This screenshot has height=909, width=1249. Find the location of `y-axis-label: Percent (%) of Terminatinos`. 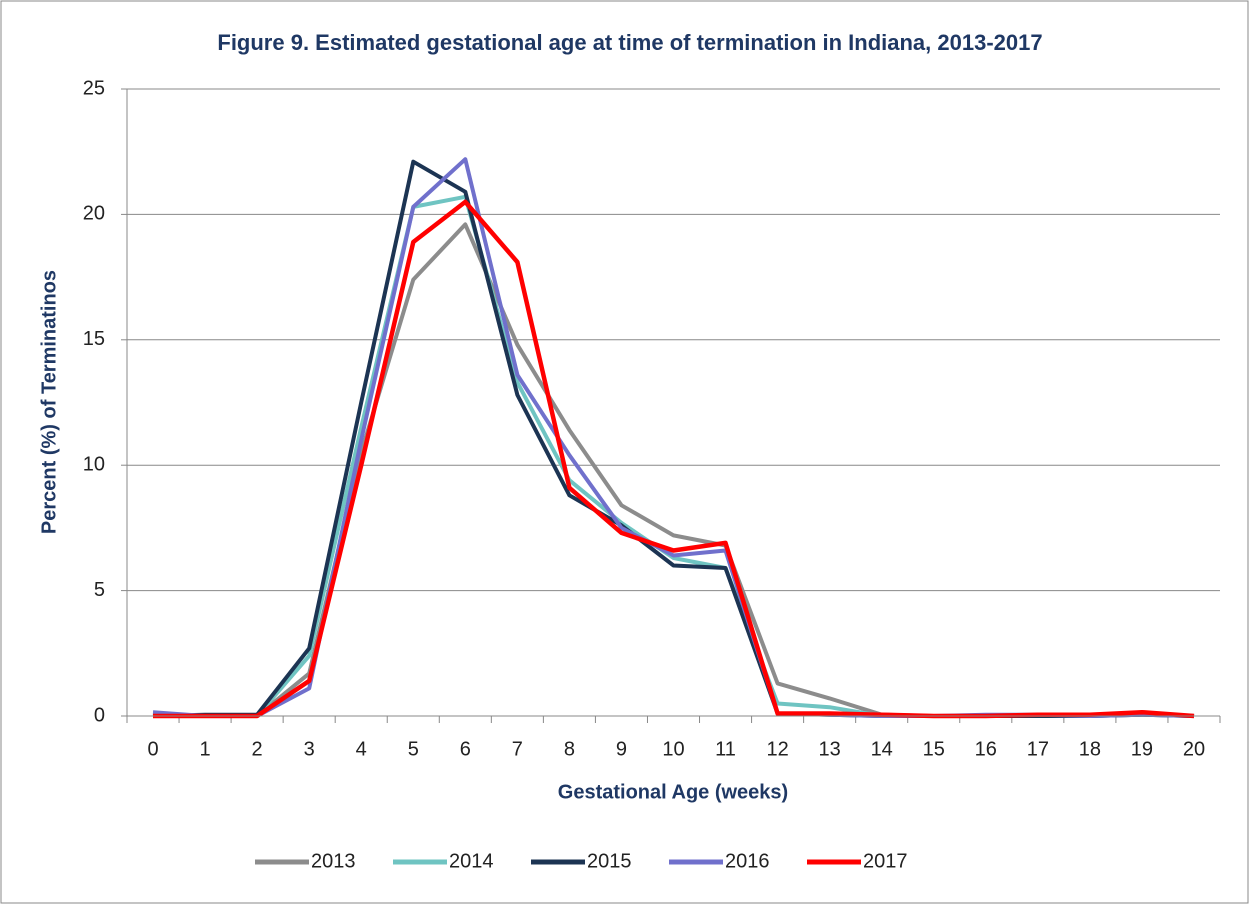

y-axis-label: Percent (%) of Terminatinos is located at coordinates (49, 402).